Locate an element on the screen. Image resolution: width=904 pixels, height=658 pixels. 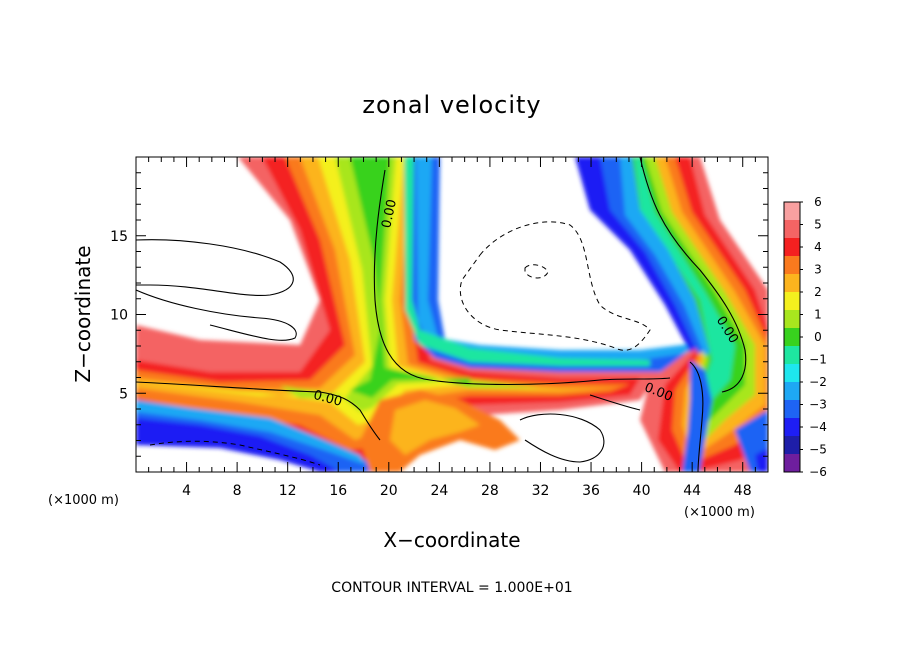
x-unit-label-right: (×1000 m) is located at coordinates (719, 512).